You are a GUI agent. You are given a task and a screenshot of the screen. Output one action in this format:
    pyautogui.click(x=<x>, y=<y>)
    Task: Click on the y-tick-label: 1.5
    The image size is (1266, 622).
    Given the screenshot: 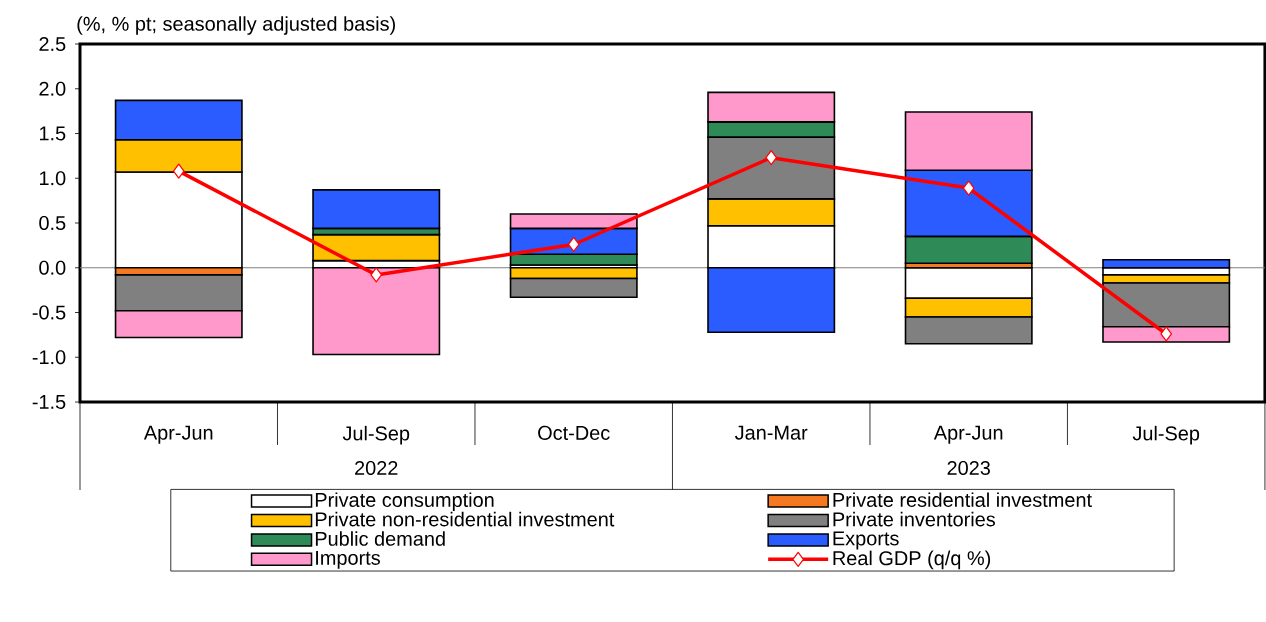 What is the action you would take?
    pyautogui.click(x=52, y=133)
    